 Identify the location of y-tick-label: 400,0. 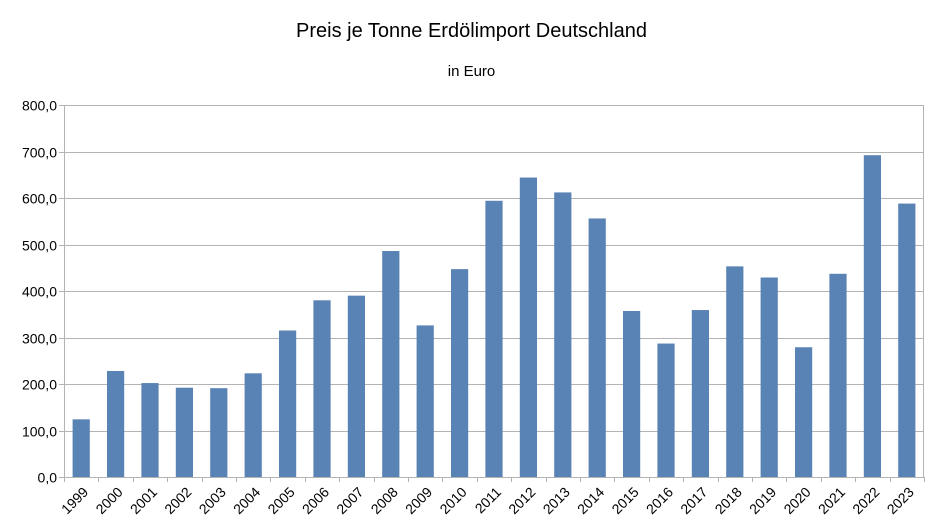
(39, 292).